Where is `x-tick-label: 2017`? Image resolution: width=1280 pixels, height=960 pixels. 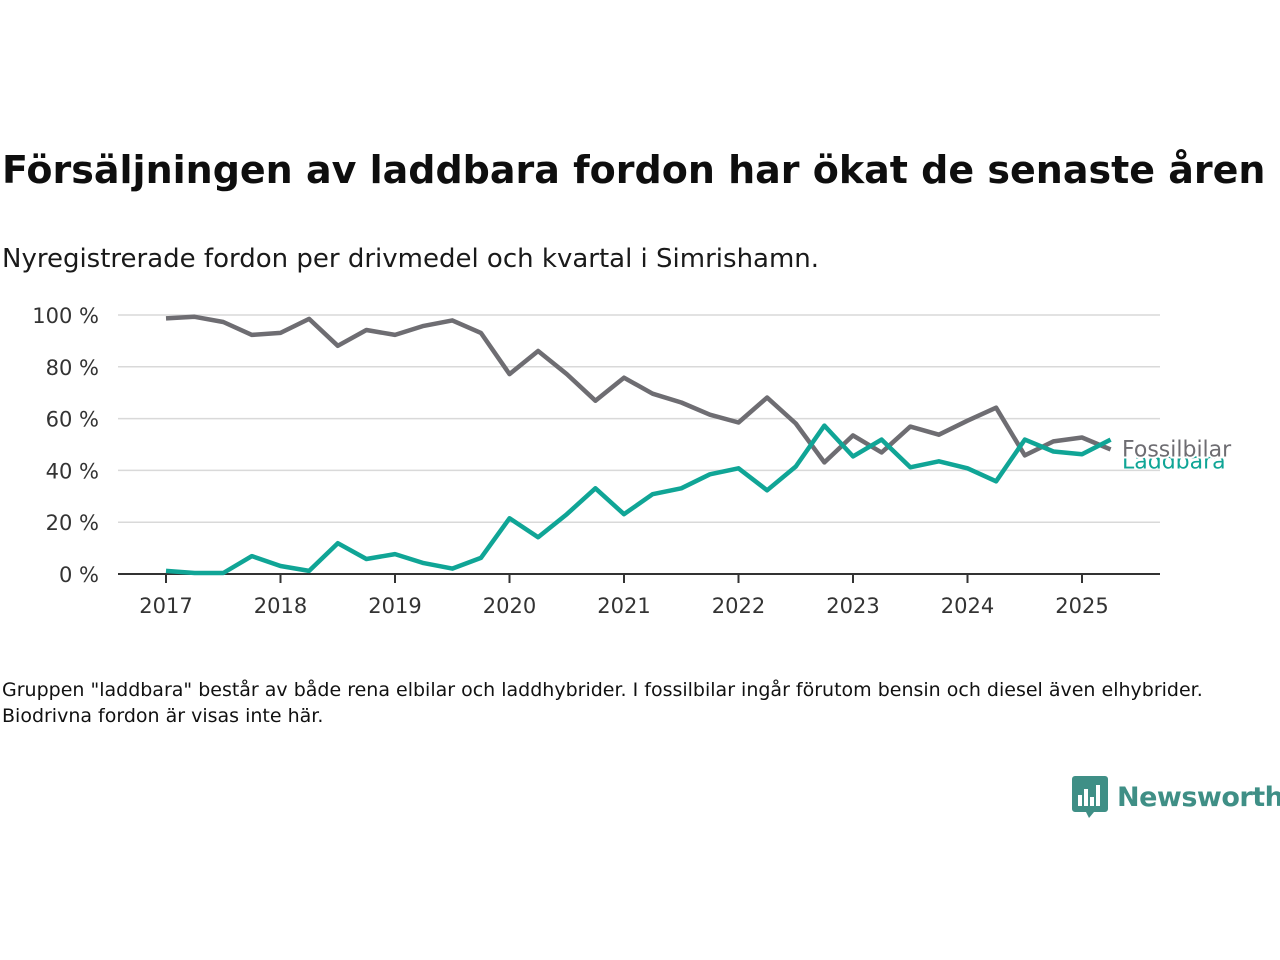 x-tick-label: 2017 is located at coordinates (165, 606).